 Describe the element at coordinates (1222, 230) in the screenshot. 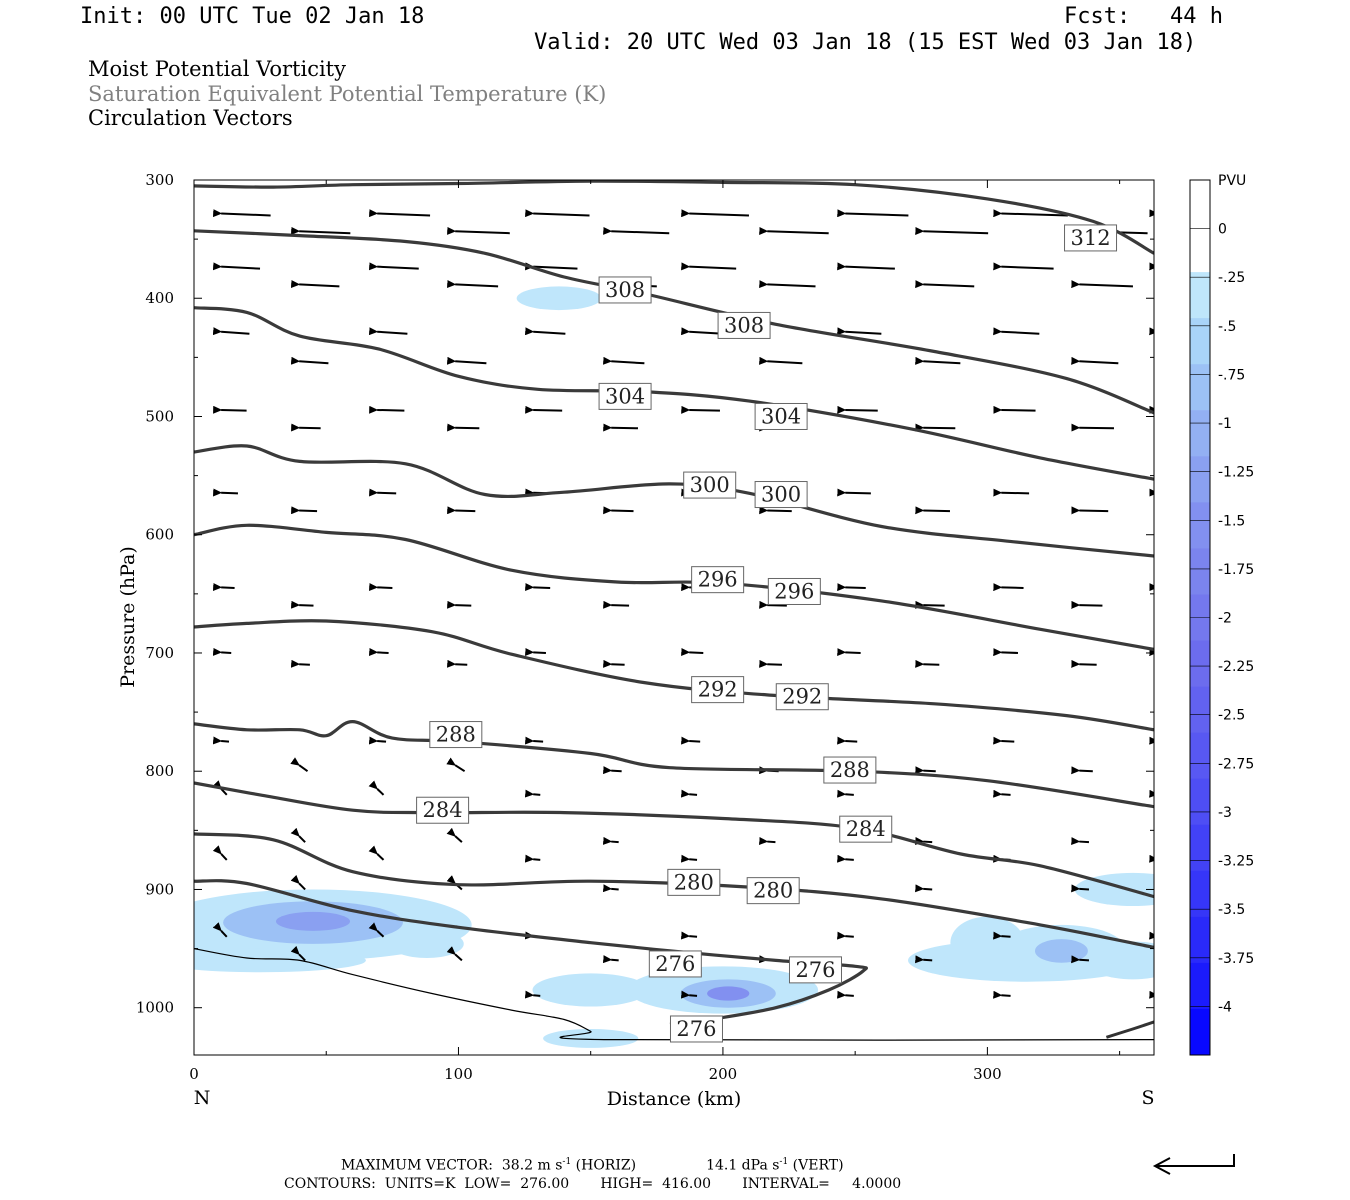

I see `colorbar-label: 0` at that location.